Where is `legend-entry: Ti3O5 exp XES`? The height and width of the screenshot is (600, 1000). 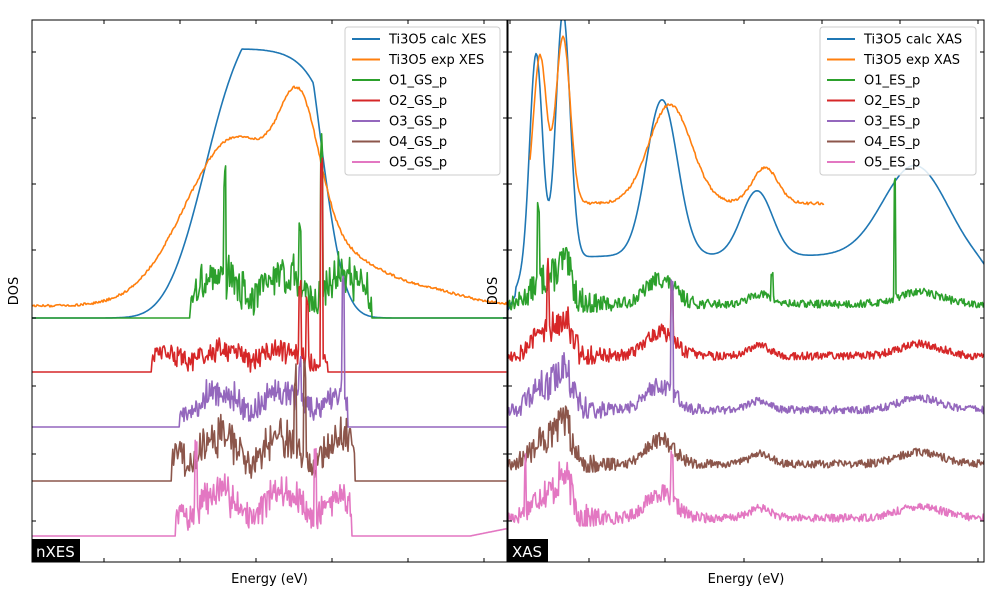
legend-entry: Ti3O5 exp XES is located at coordinates (436, 60).